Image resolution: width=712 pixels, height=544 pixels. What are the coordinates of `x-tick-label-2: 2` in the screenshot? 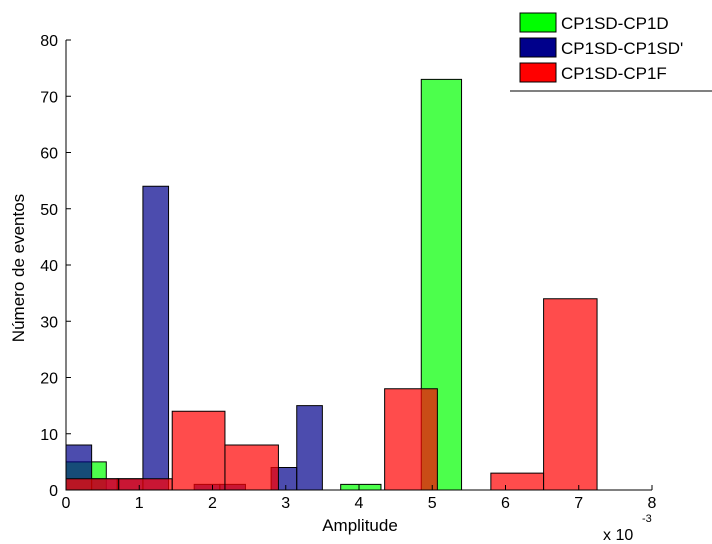 It's located at (212, 503).